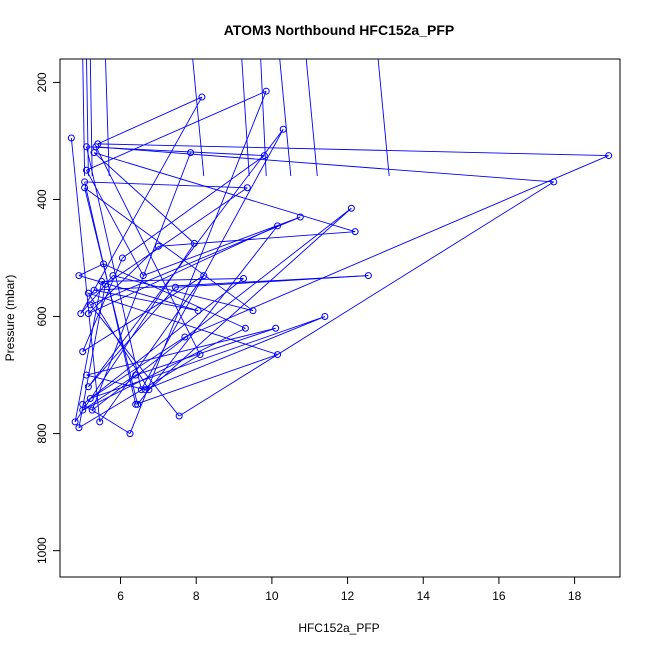 The width and height of the screenshot is (650, 650). I want to click on y-axis: 200 400 600 800 1000, so click(48, 318).